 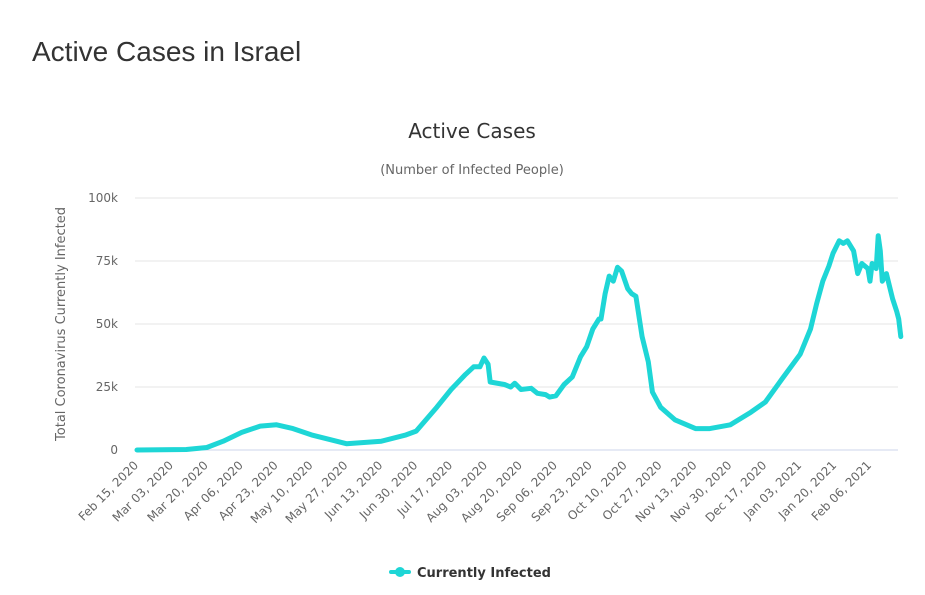 What do you see at coordinates (562, 491) in the screenshot?
I see `x-tick-label: Sep 23, 2020` at bounding box center [562, 491].